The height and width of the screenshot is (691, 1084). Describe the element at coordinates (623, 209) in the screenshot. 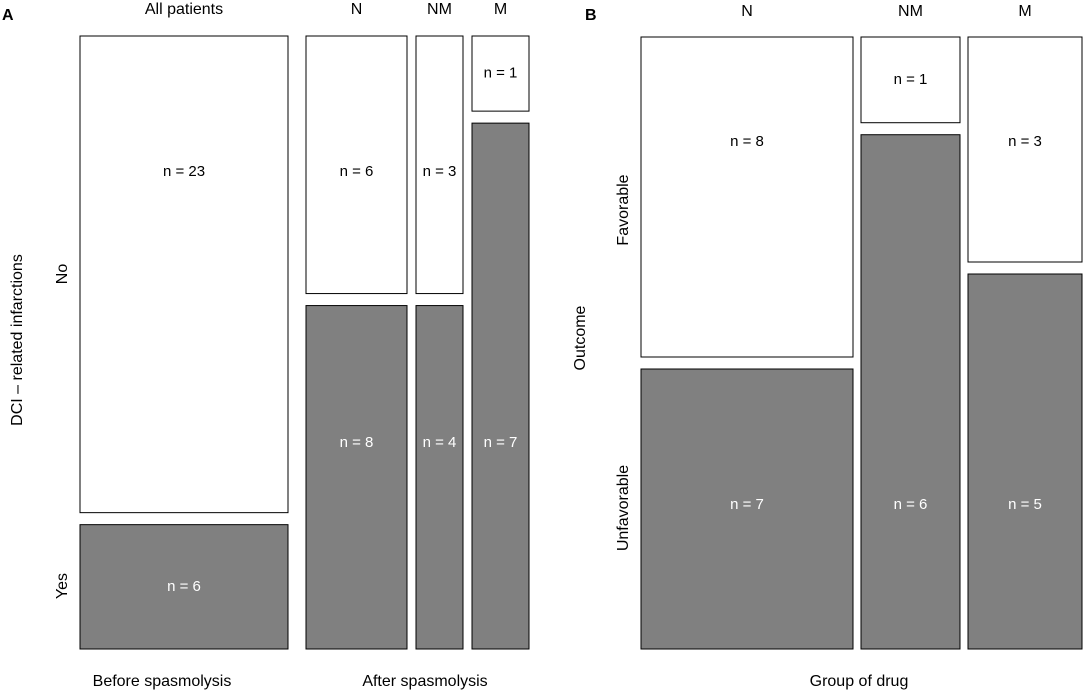

I see `panel-b-row-label-favorable: Favorable` at that location.